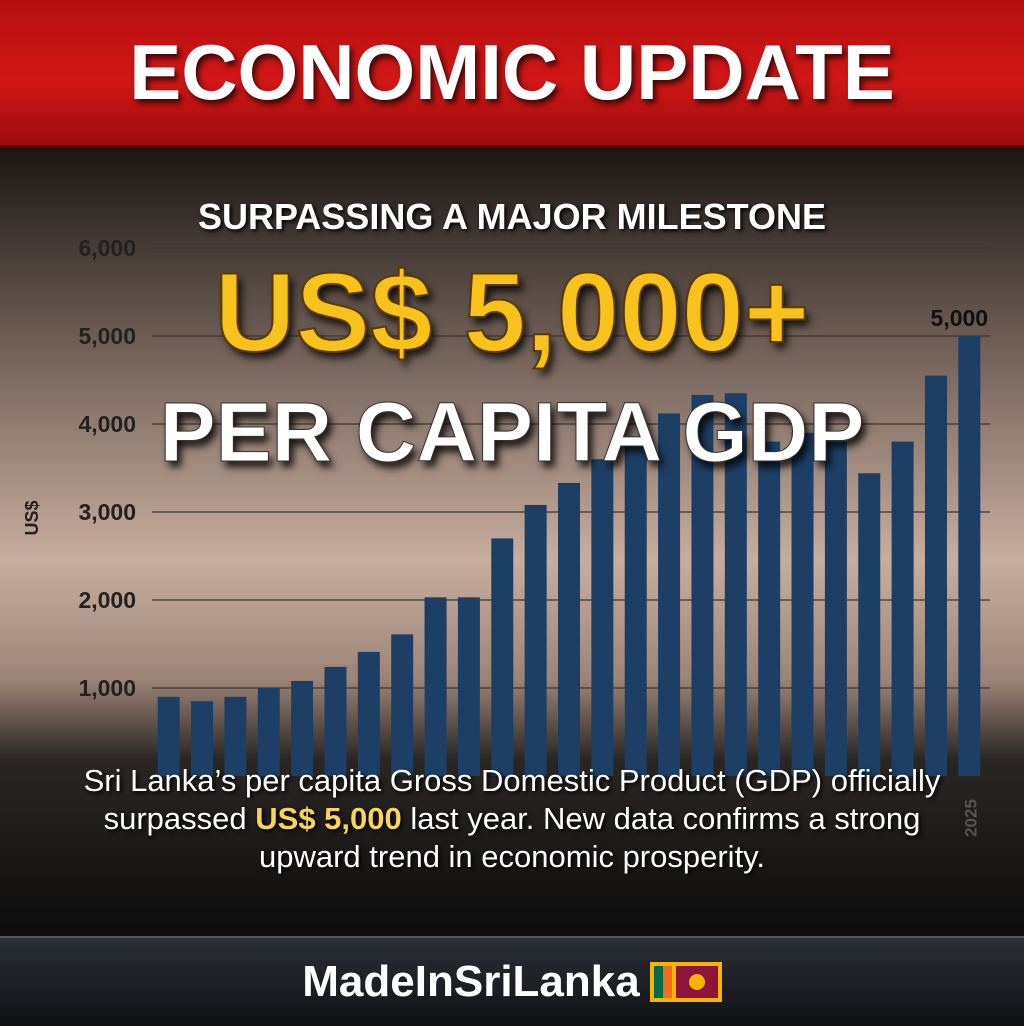 The height and width of the screenshot is (1026, 1024). I want to click on description-highlight: US$ 5,000, so click(328, 818).